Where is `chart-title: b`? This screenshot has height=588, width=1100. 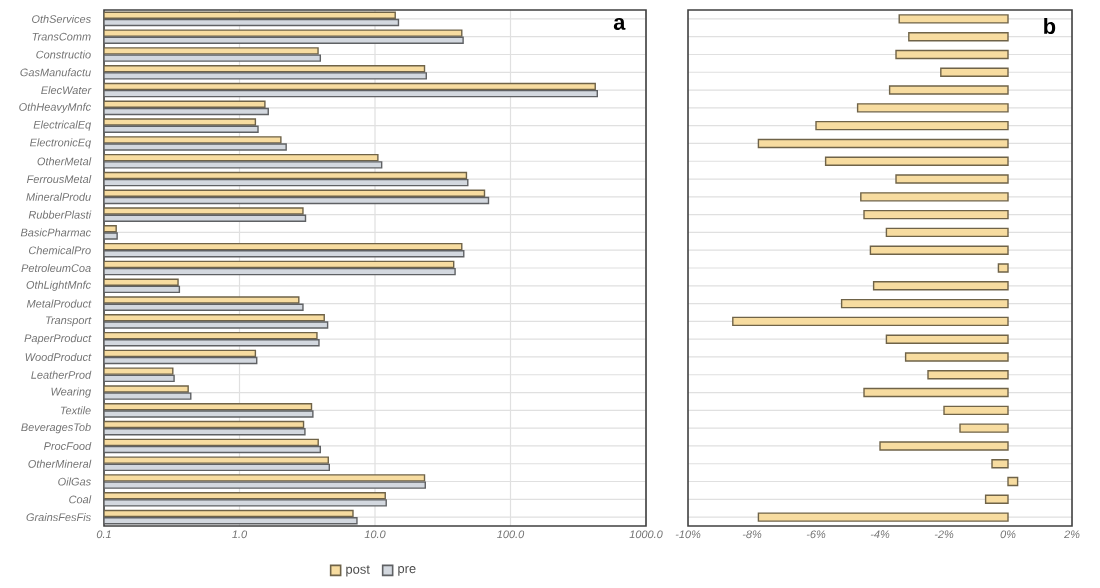
chart-title: b is located at coordinates (1050, 26).